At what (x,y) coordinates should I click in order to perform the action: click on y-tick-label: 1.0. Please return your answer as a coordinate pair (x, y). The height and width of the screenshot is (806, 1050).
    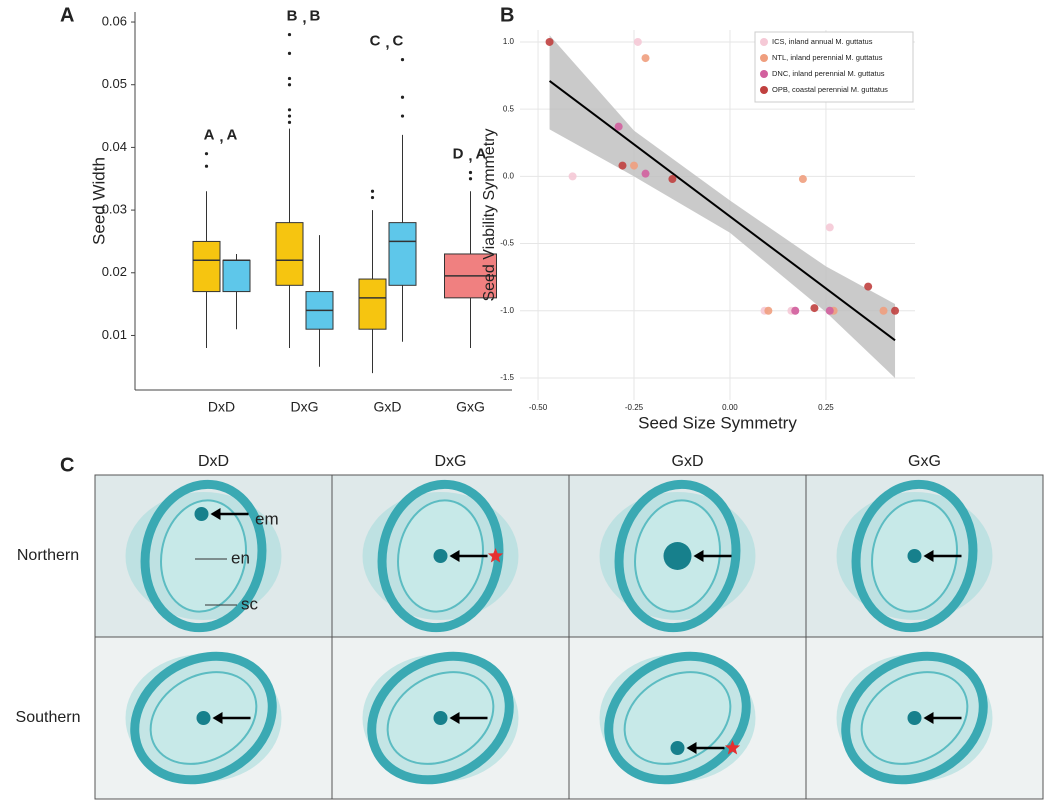
    Looking at the image, I should click on (509, 41).